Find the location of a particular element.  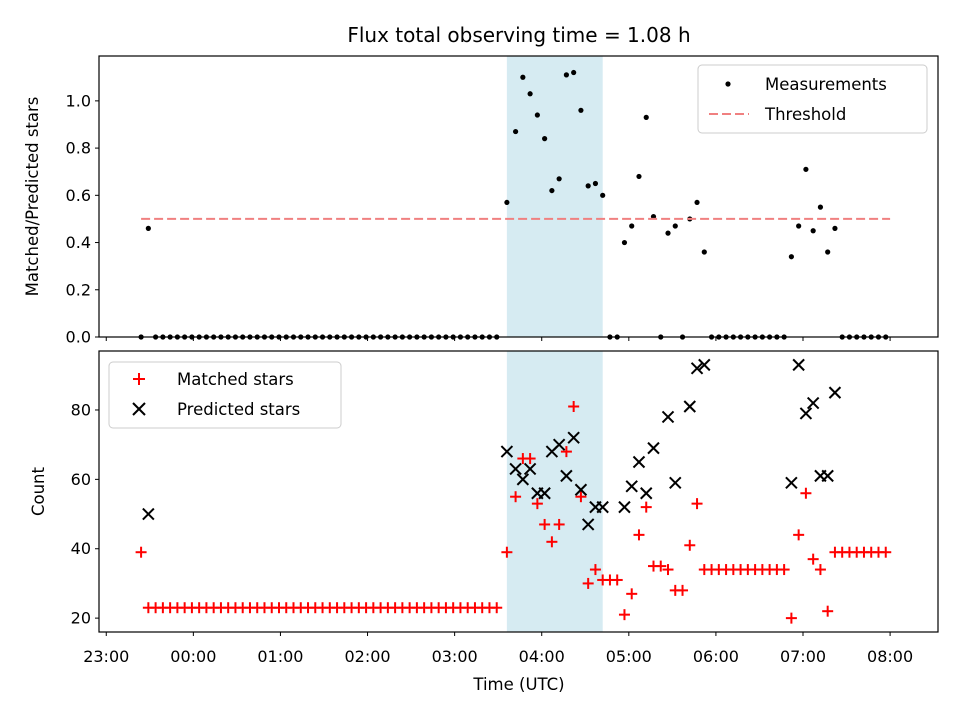

y-tick-label: 80 is located at coordinates (81, 409).